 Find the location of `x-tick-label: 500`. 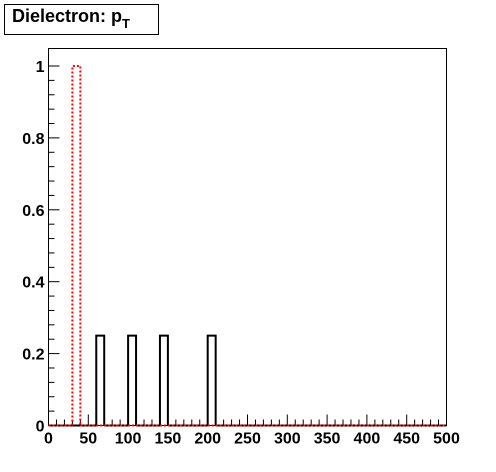

x-tick-label: 500 is located at coordinates (446, 439).